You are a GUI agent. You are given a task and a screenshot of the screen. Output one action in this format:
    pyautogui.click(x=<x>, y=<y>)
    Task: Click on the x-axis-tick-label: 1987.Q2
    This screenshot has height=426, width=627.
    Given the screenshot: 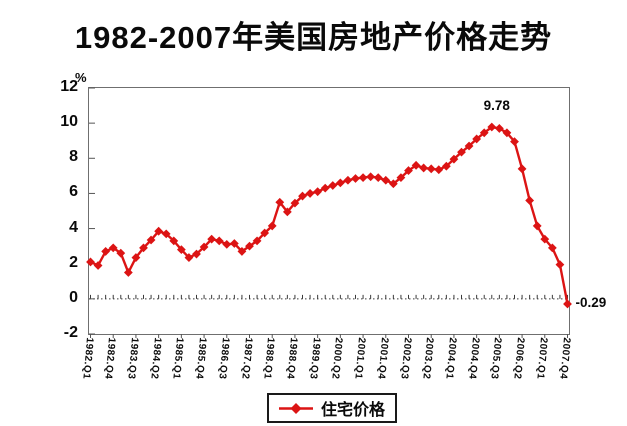 What is the action you would take?
    pyautogui.click(x=246, y=358)
    